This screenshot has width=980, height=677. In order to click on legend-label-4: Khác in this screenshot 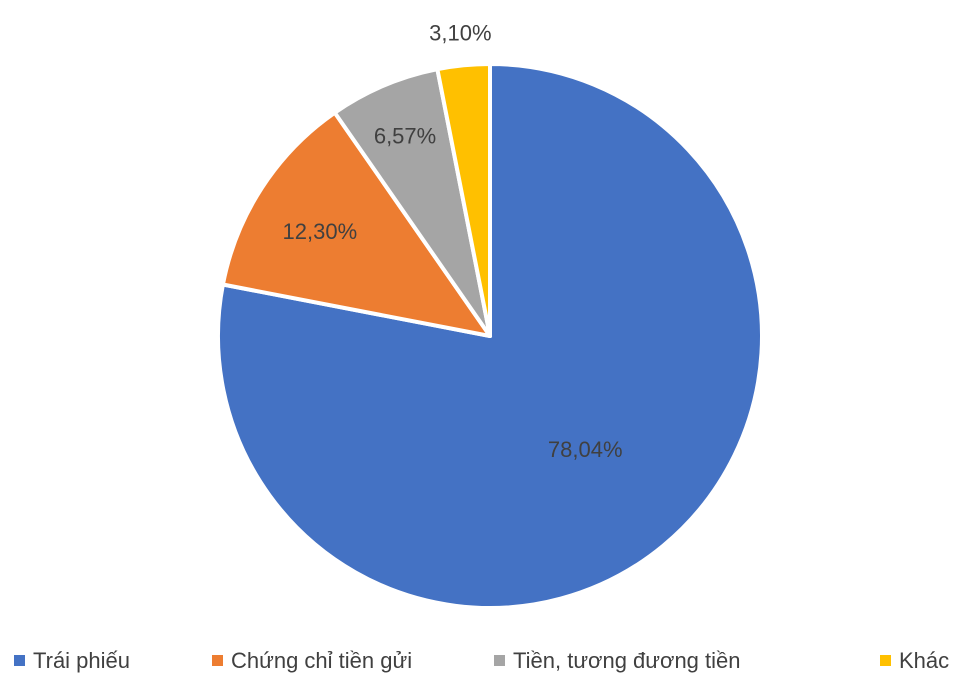, I will do `click(924, 660)`.